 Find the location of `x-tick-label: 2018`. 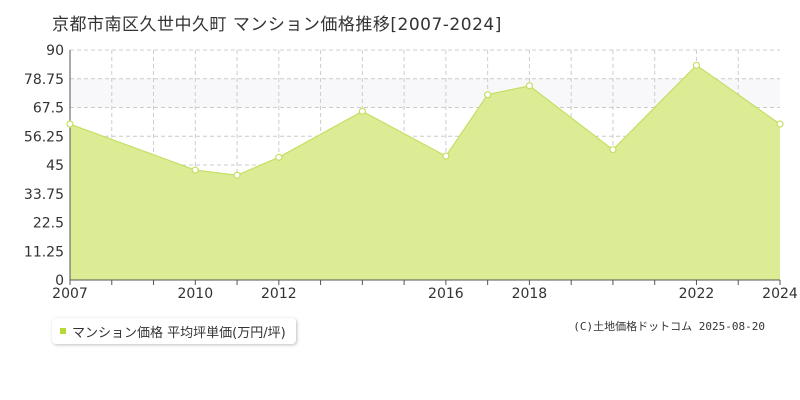

x-tick-label: 2018 is located at coordinates (530, 294).